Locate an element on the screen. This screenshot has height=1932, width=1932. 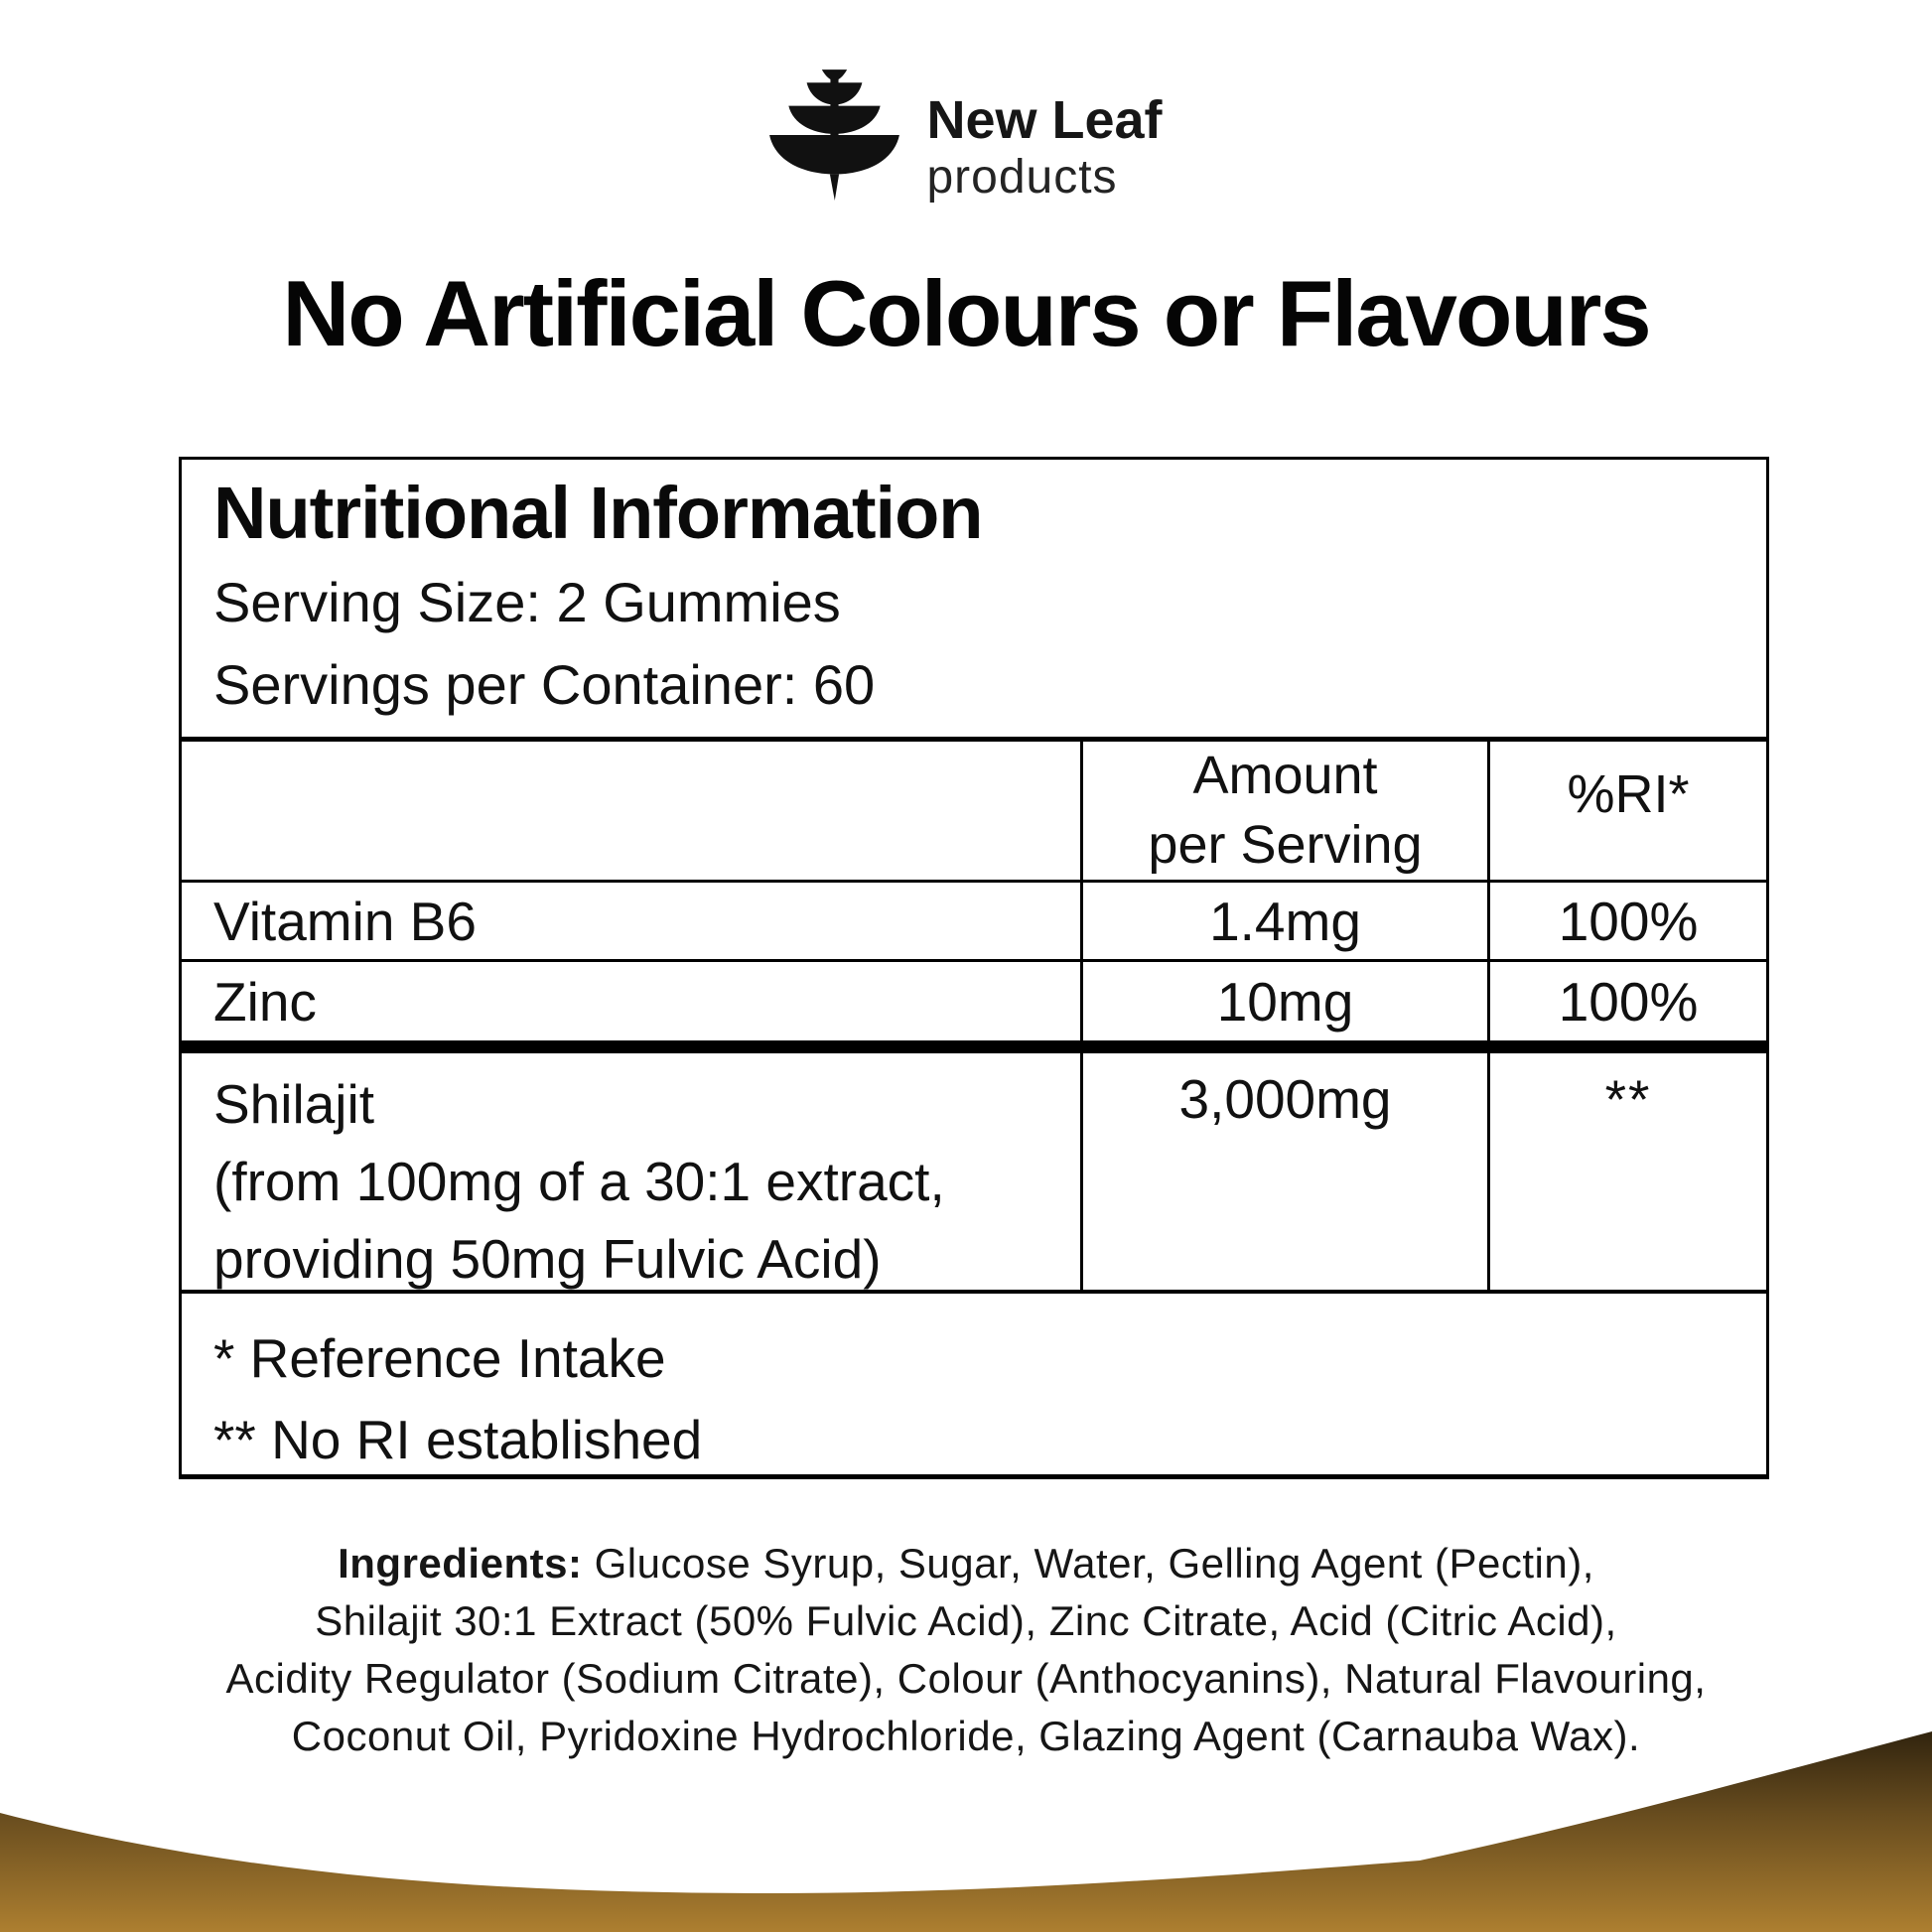
nutrient-amount: 1.4mg is located at coordinates (1283, 921).